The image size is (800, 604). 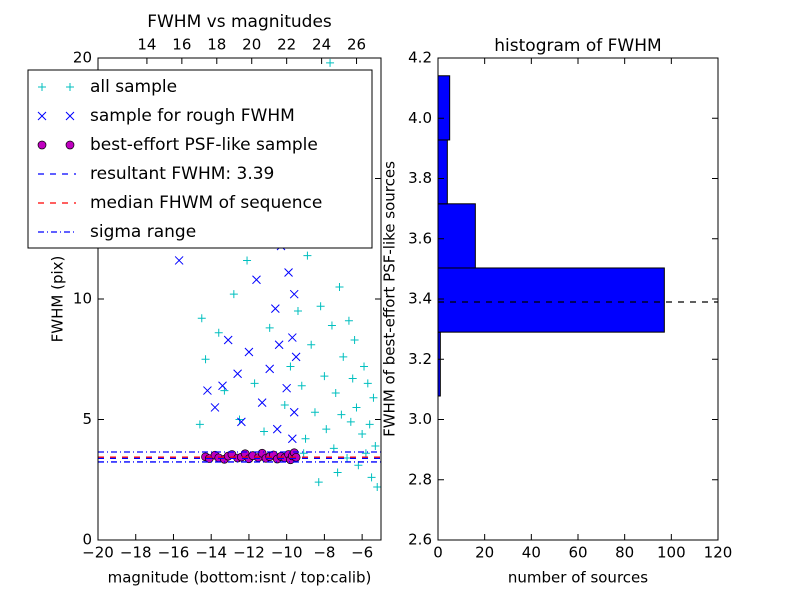 I want to click on x-tick-label: 60, so click(x=577, y=553).